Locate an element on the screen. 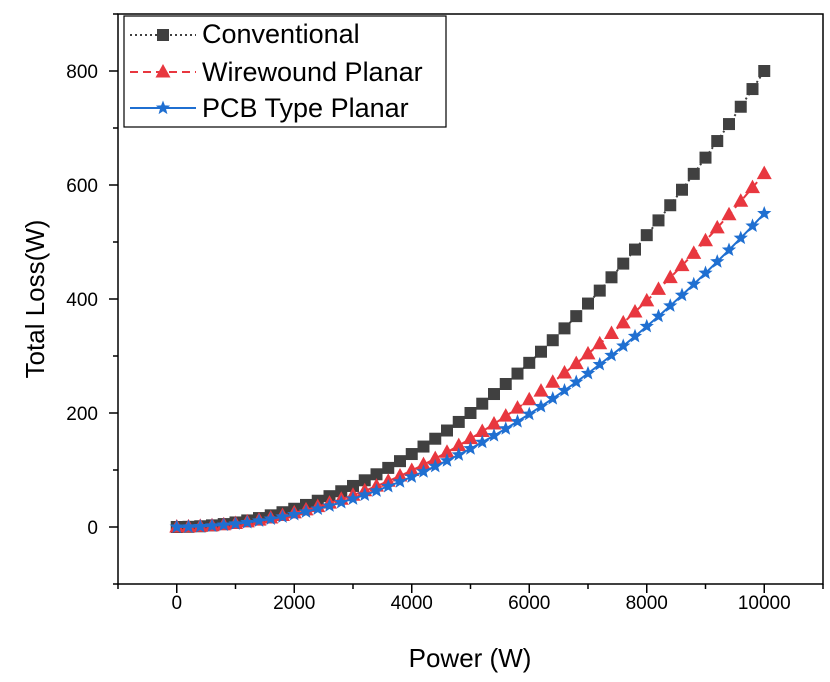 This screenshot has width=830, height=682. y-axis-label: Total Loss(W) is located at coordinates (35, 299).